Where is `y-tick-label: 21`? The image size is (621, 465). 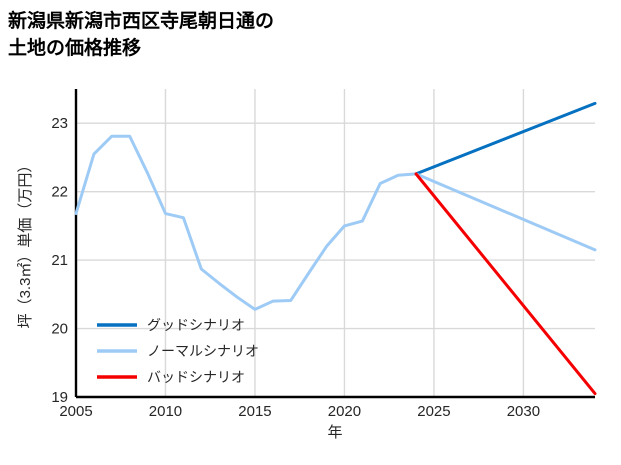
y-tick-label: 21 is located at coordinates (59, 260).